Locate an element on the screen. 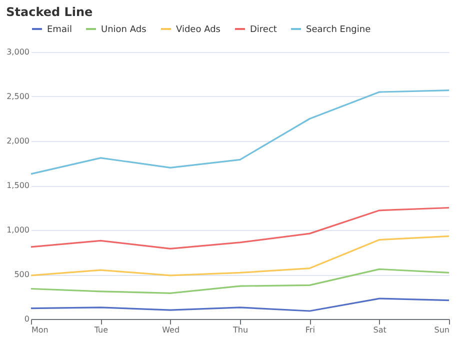  x-tick-label: Fri is located at coordinates (310, 330).